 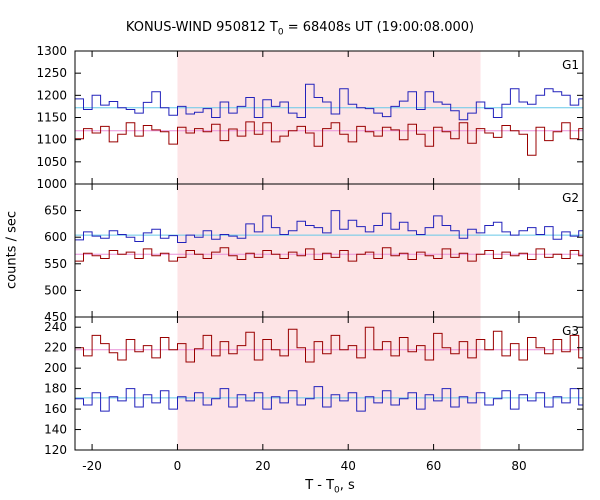 I want to click on g3-ytick-label: 120, so click(x=55, y=450).